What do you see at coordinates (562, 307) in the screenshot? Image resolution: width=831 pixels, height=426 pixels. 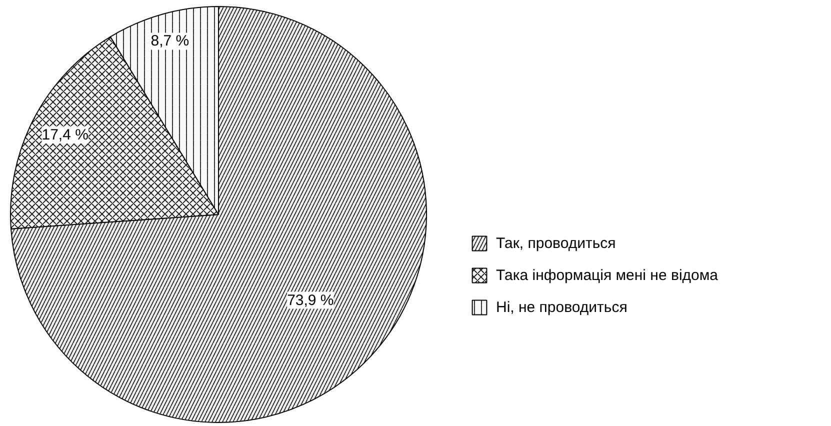 I see `legend-label: Ні, не проводиться` at bounding box center [562, 307].